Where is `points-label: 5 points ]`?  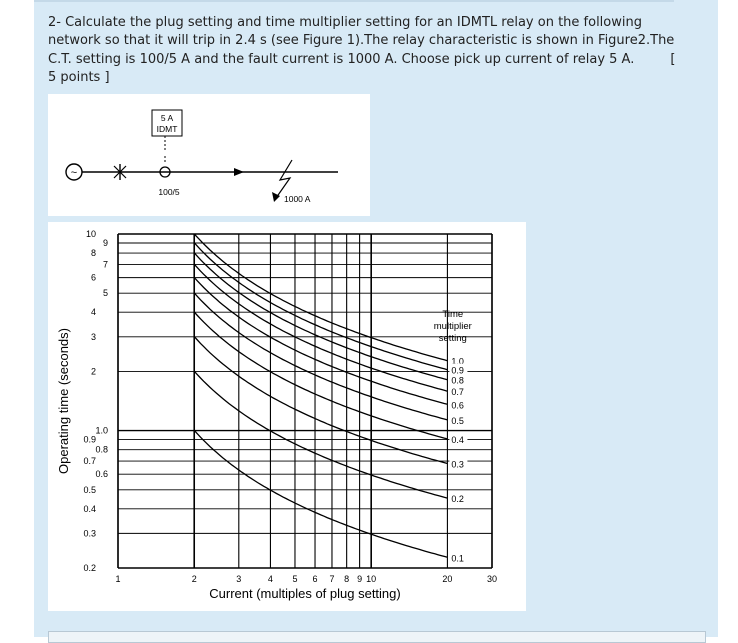
points-label: 5 points ] is located at coordinates (79, 77).